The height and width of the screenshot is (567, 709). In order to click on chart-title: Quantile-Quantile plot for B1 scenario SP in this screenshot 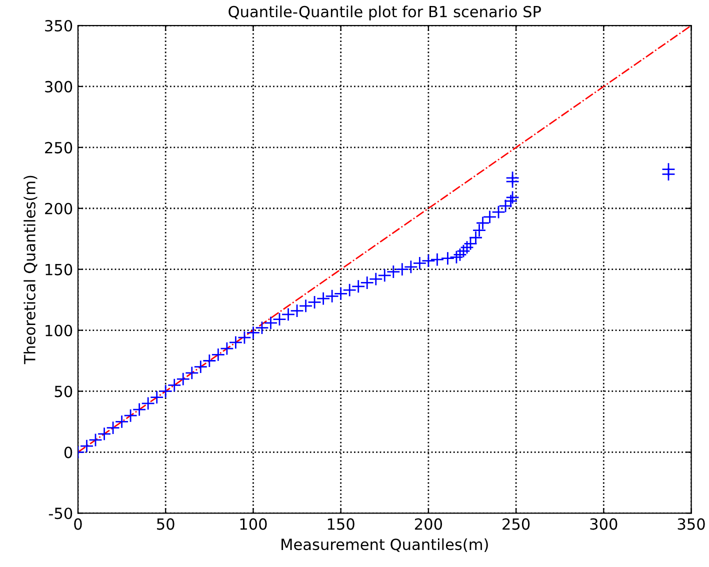, I will do `click(384, 13)`.